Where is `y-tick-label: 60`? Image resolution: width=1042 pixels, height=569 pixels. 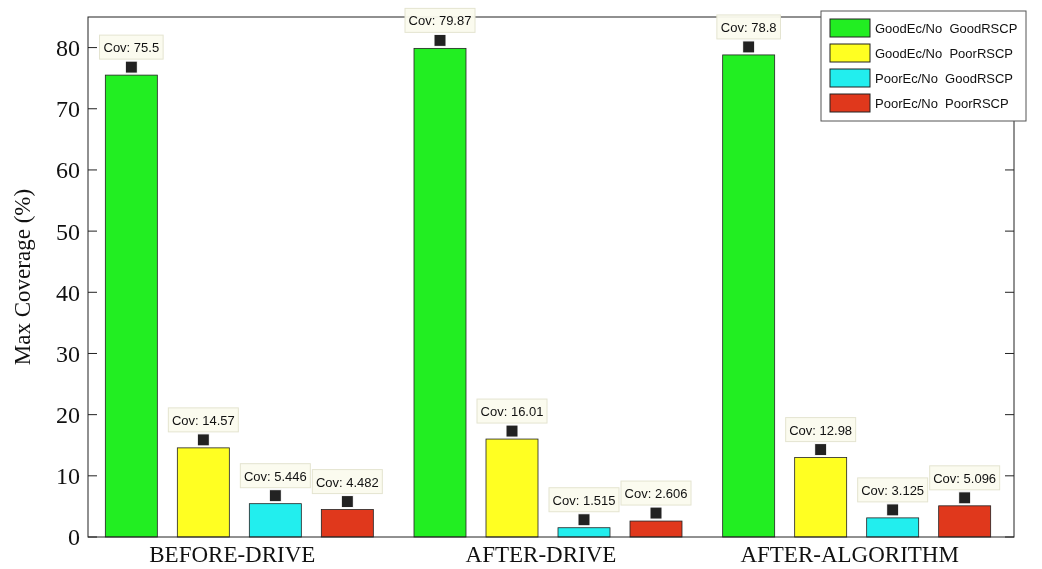 y-tick-label: 60 is located at coordinates (68, 170).